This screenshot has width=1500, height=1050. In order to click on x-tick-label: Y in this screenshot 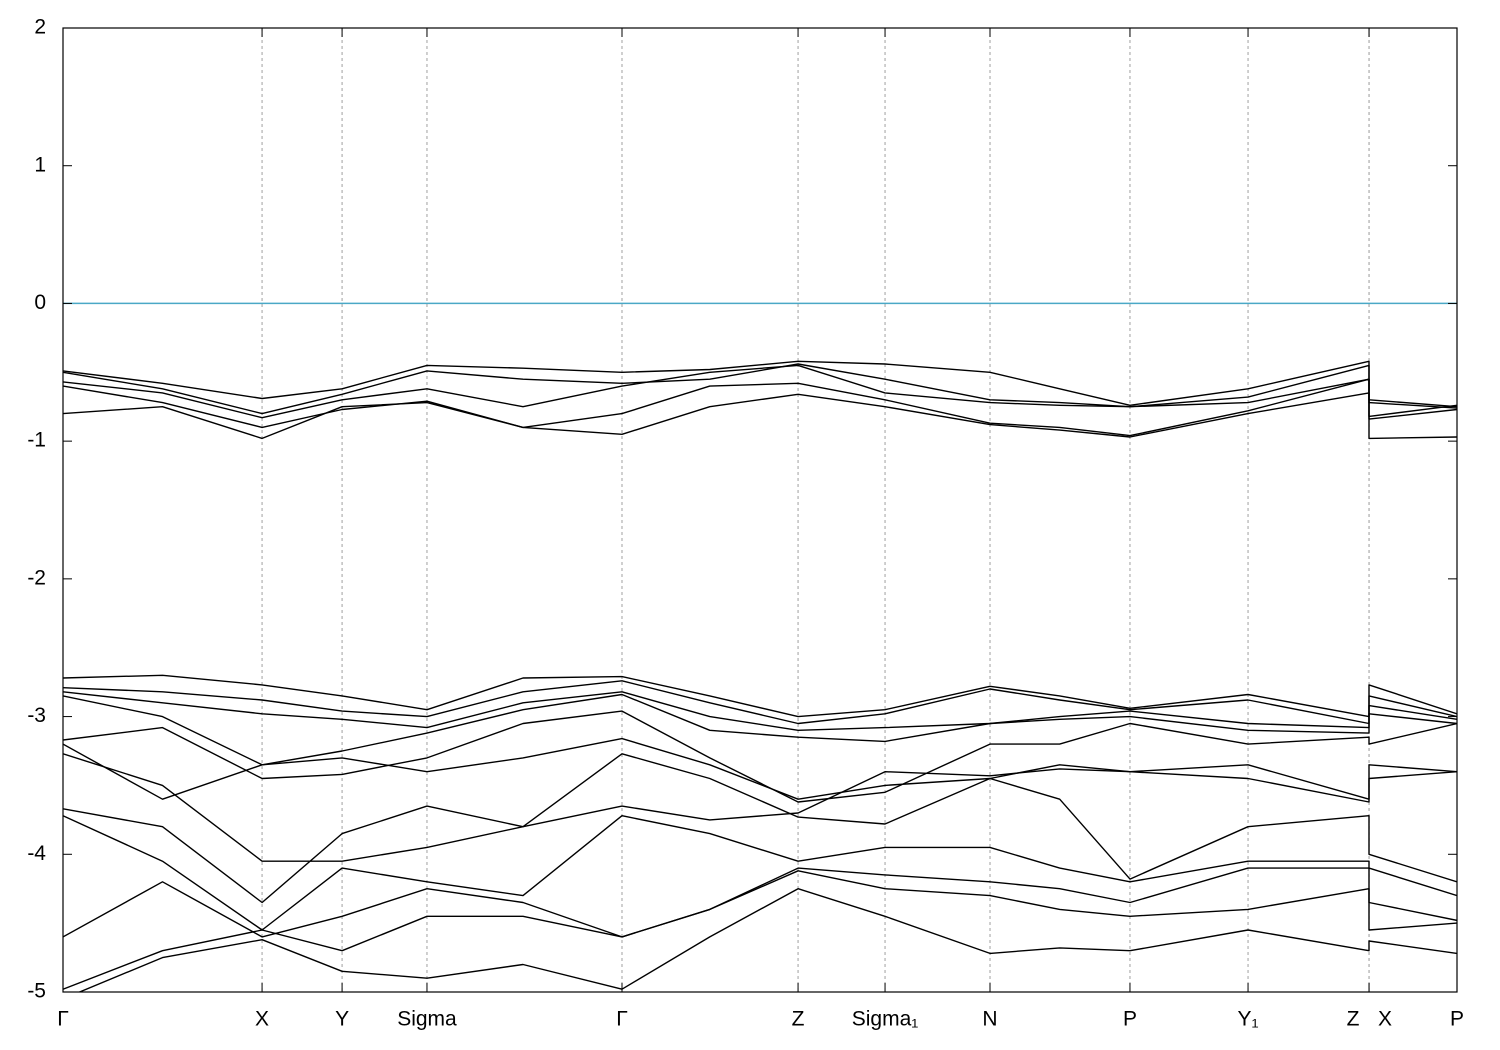, I will do `click(342, 1019)`.